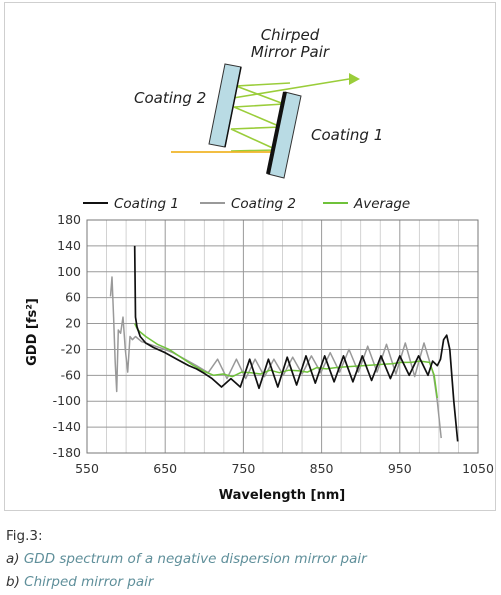  What do you see at coordinates (400, 468) in the screenshot?
I see `x-tick-label: 950` at bounding box center [400, 468].